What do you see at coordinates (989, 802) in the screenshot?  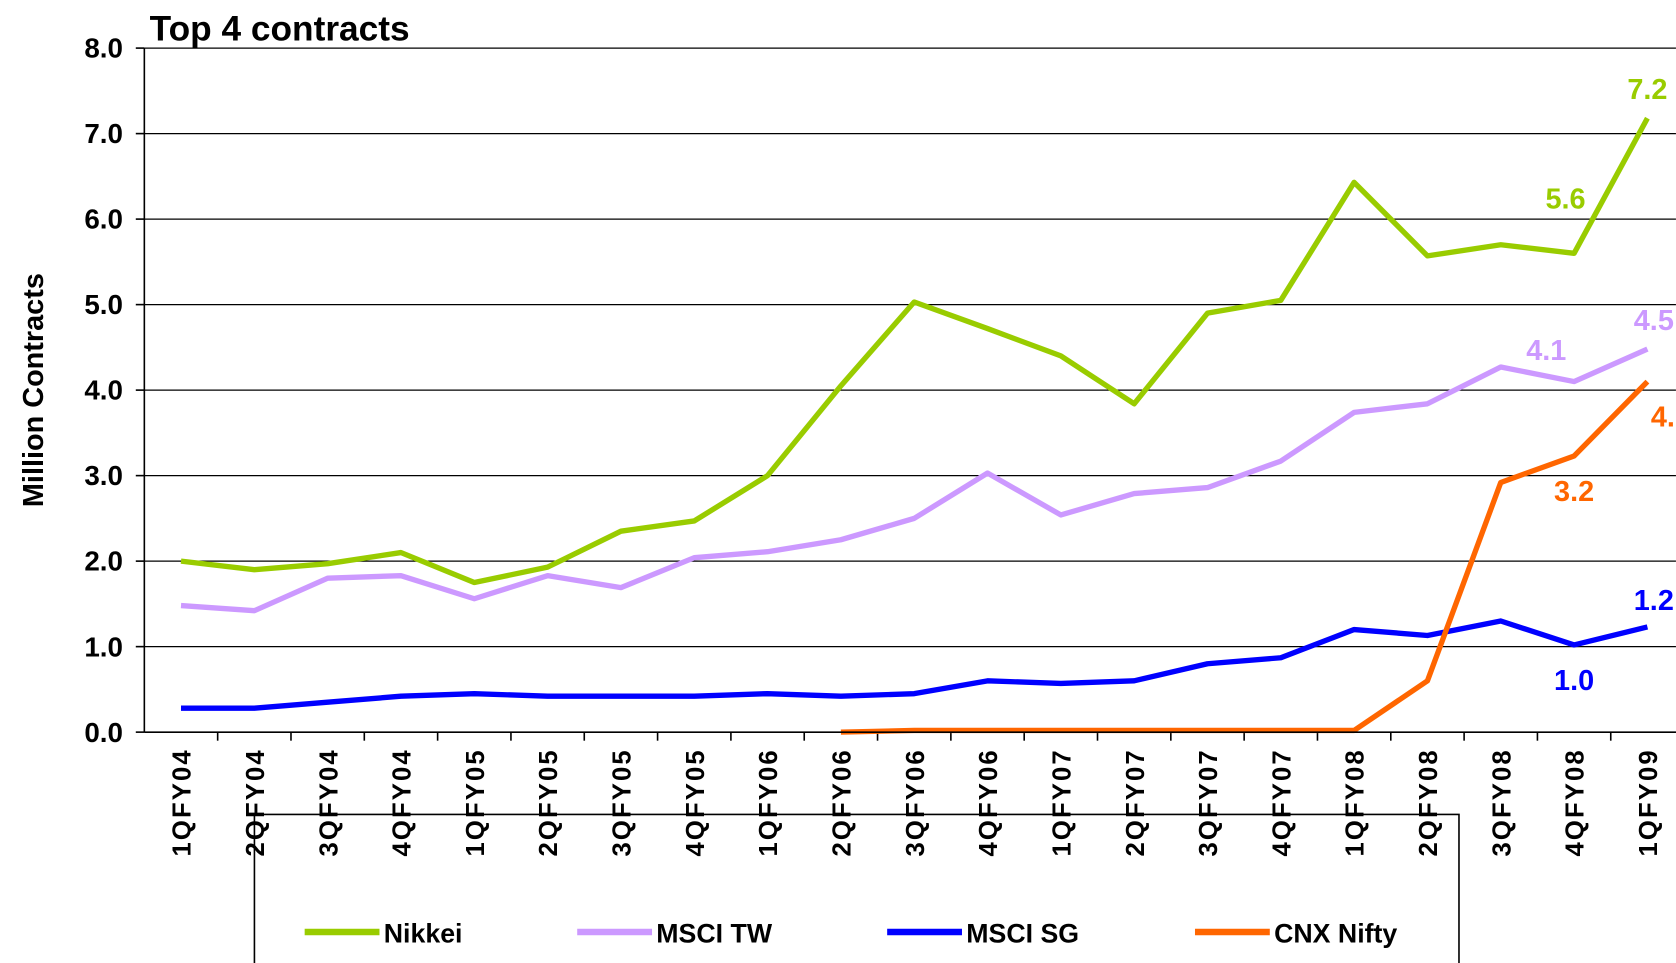 I see `x-tick-label: 4QFY06` at bounding box center [989, 802].